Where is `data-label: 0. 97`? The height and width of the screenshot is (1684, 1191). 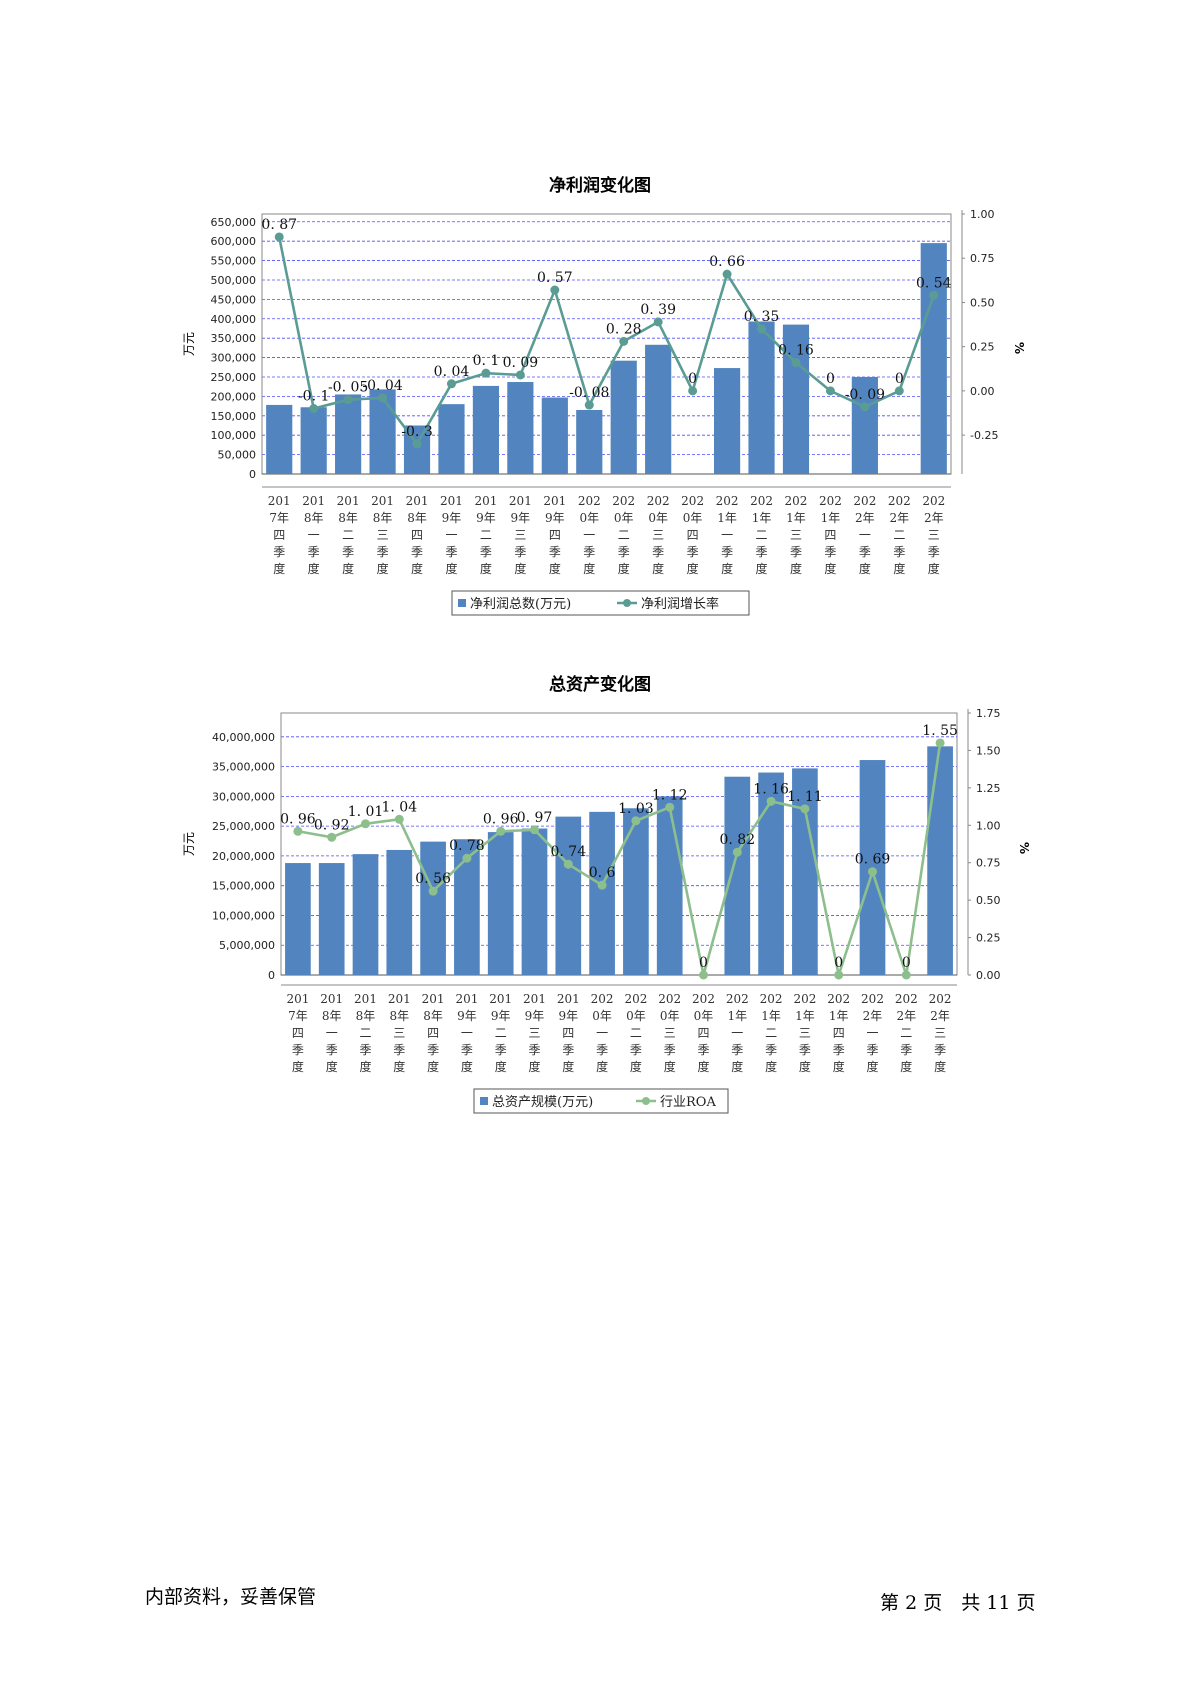 data-label: 0. 97 is located at coordinates (535, 818).